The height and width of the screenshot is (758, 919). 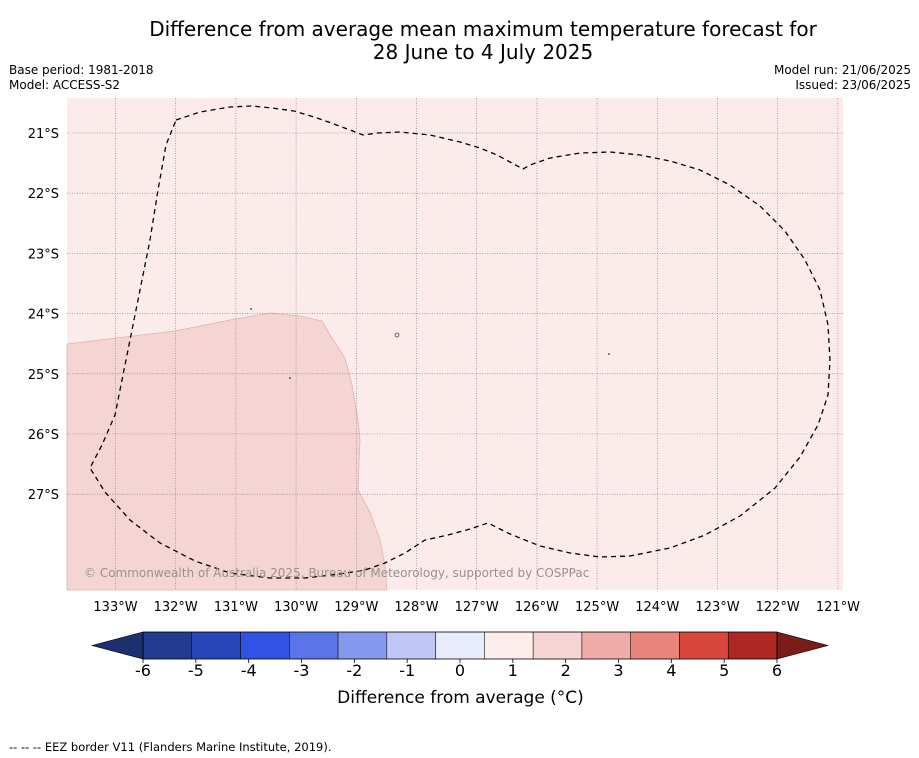 I want to click on title-line-2: 28 June to 4 July 2025, so click(x=483, y=52).